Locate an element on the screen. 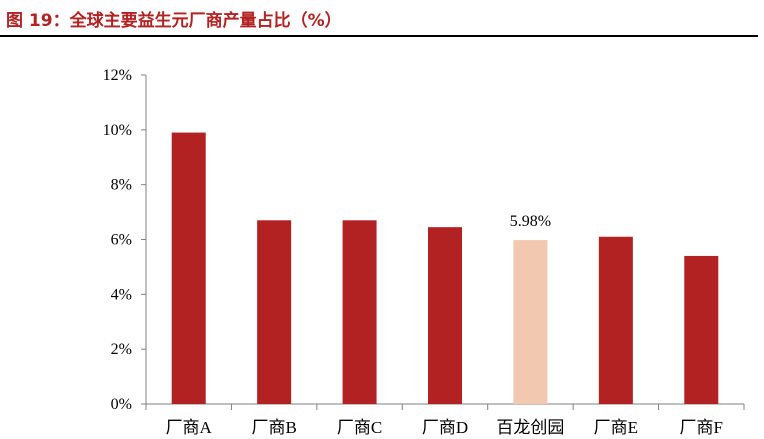 Image resolution: width=764 pixels, height=439 pixels. chart-title: 图 19：全球主要益生元厂商产量占比（%） is located at coordinates (174, 21).